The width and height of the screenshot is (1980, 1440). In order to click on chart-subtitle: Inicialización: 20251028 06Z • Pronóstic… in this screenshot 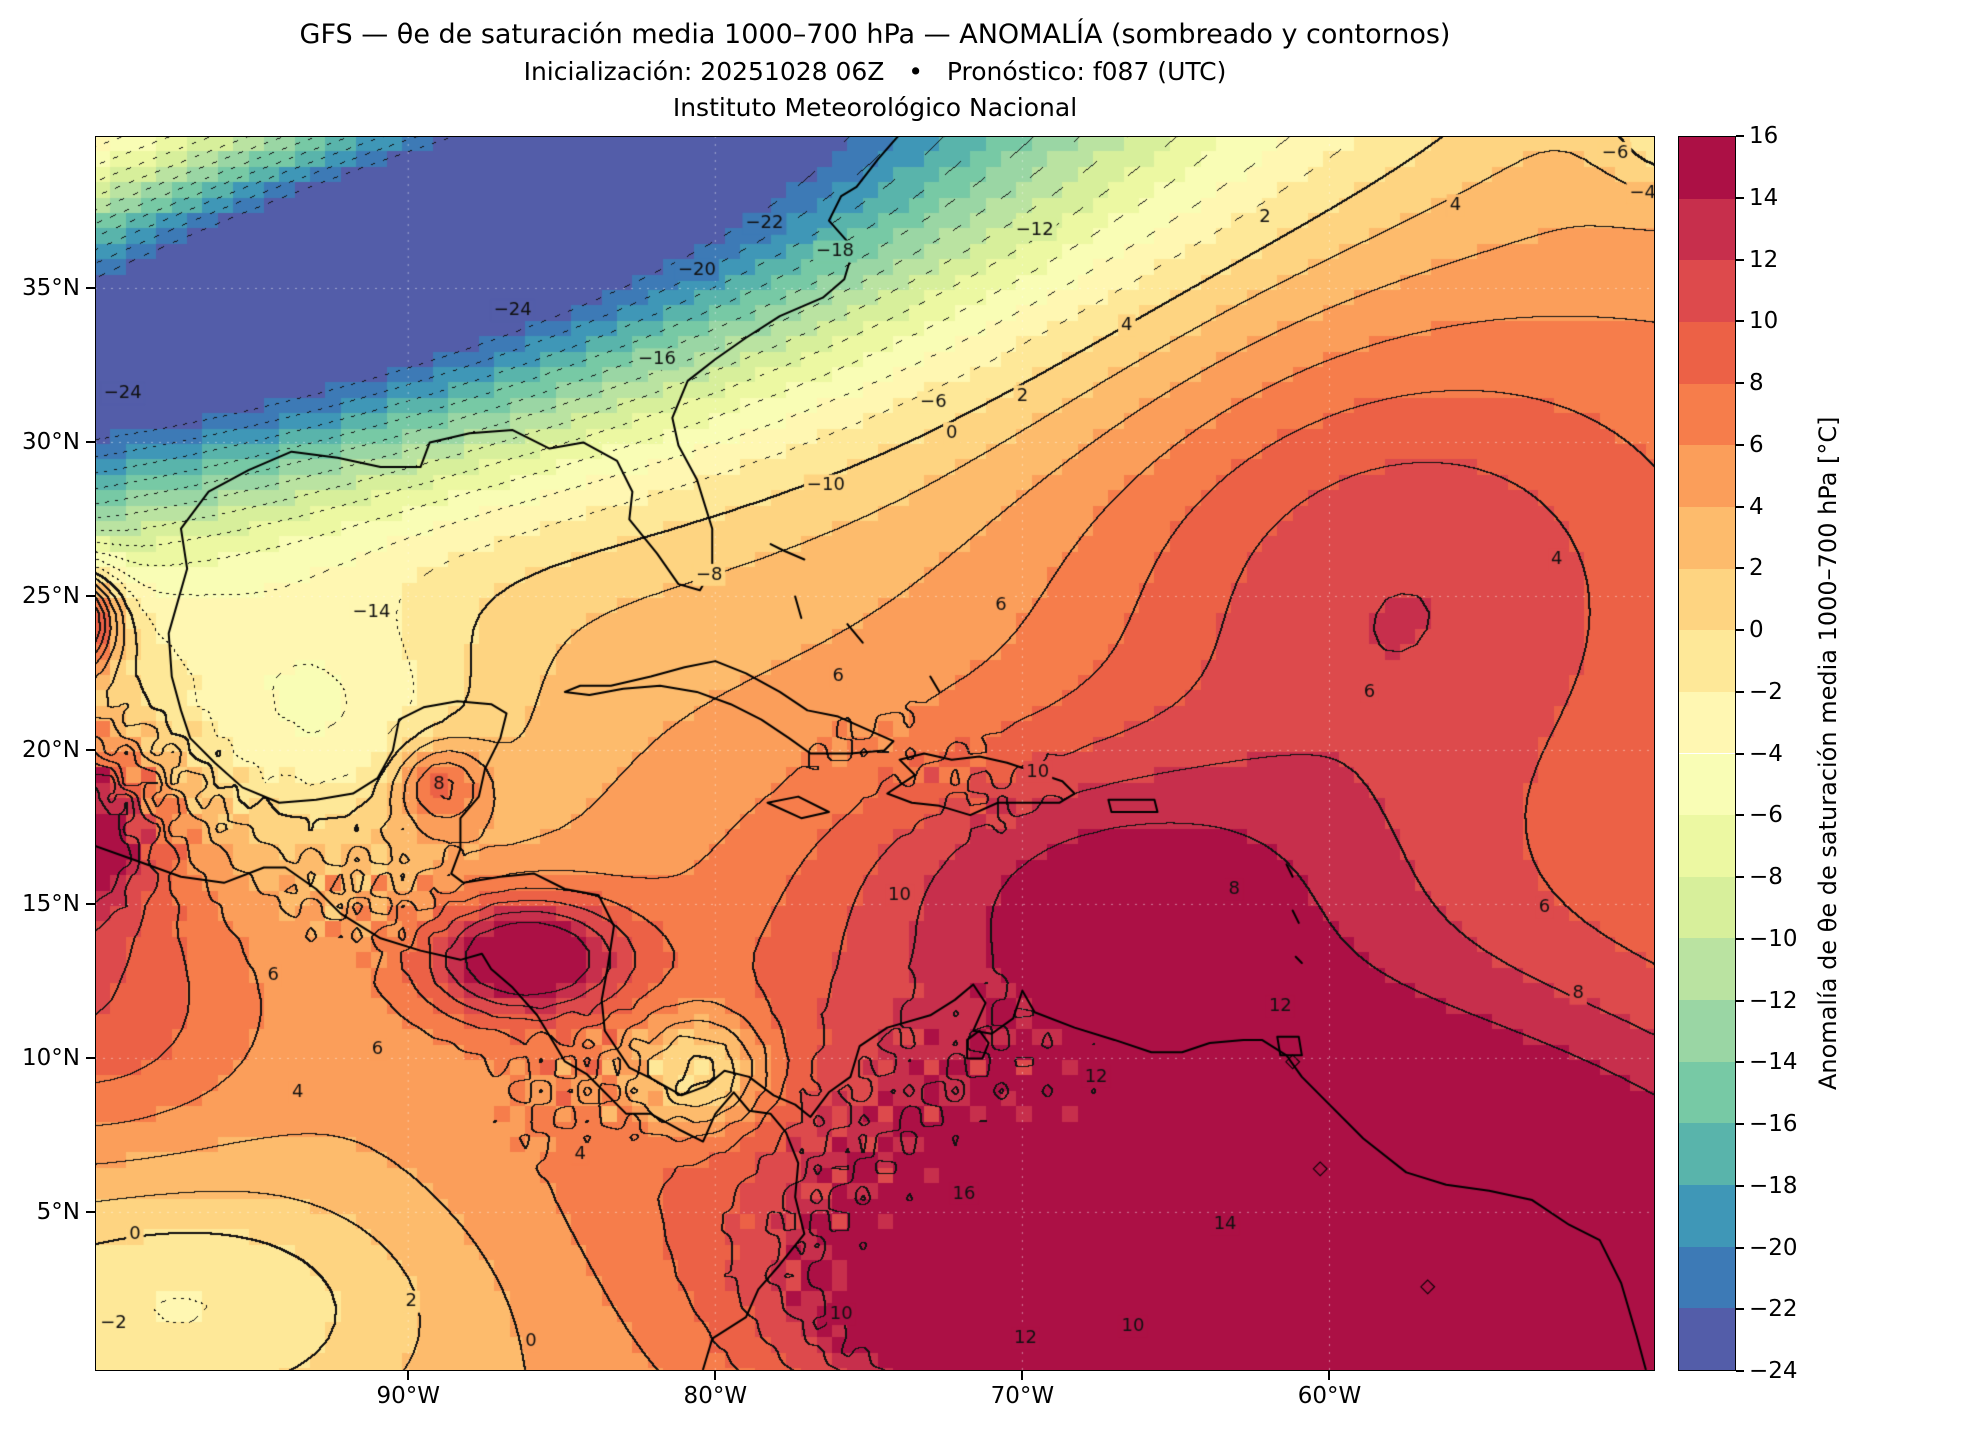, I will do `click(875, 71)`.